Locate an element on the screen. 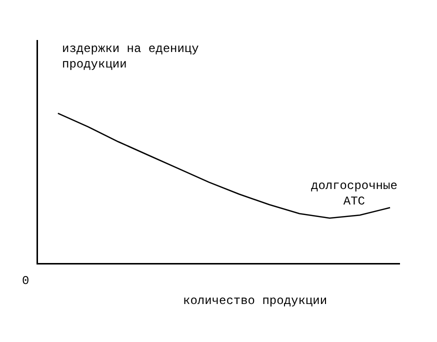 This screenshot has width=437, height=342. series-label: долгосрочные ATC is located at coordinates (354, 194).